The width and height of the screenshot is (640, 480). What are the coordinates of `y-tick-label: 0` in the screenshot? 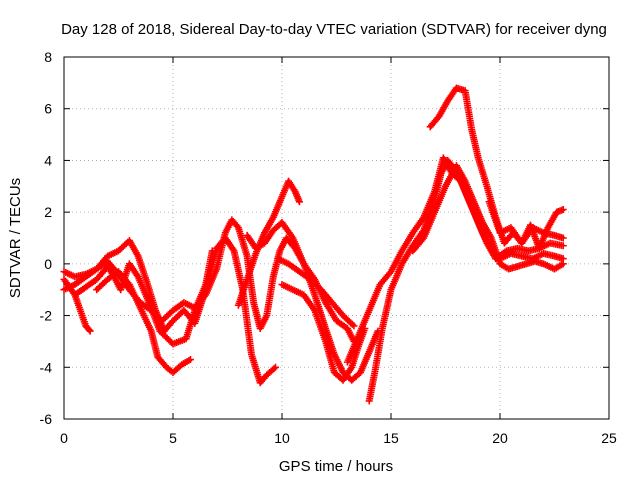 It's located at (48, 264).